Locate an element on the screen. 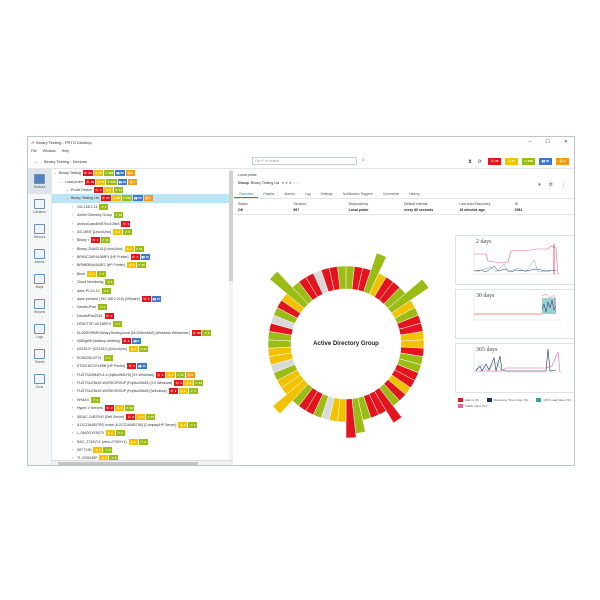 The width and height of the screenshot is (600, 600). tree-row: › Binary I ⛔ 1 ✔ 11 is located at coordinates (142, 240).